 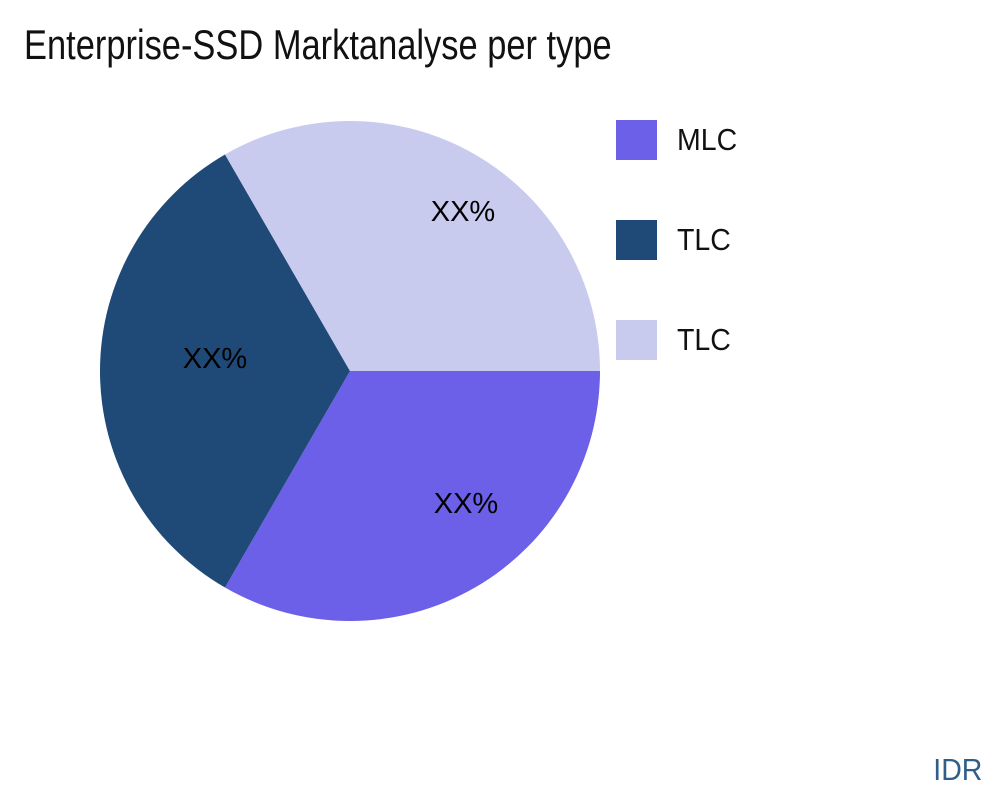 What do you see at coordinates (466, 504) in the screenshot?
I see `pie-slice-percent-label-0: XX%` at bounding box center [466, 504].